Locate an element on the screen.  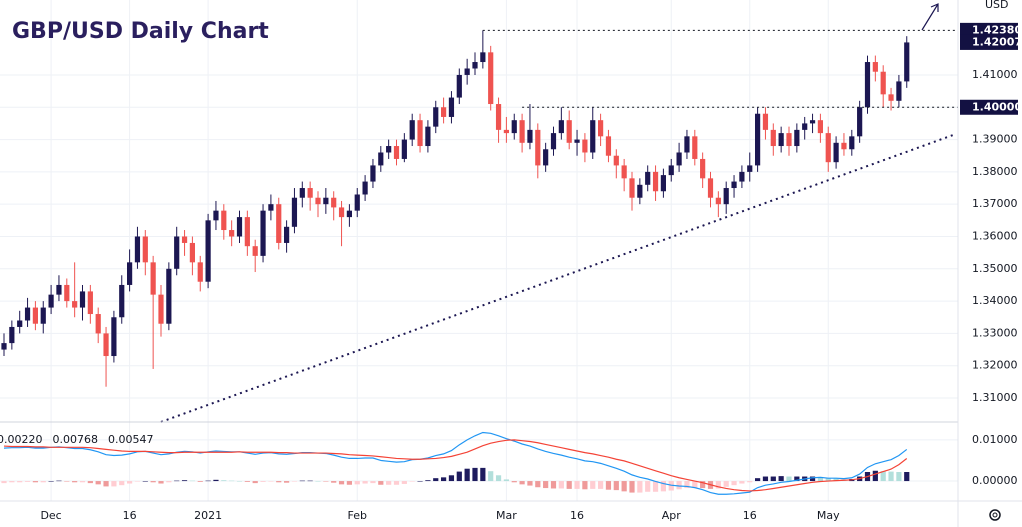
x-tick-label: 16 is located at coordinates (750, 515).